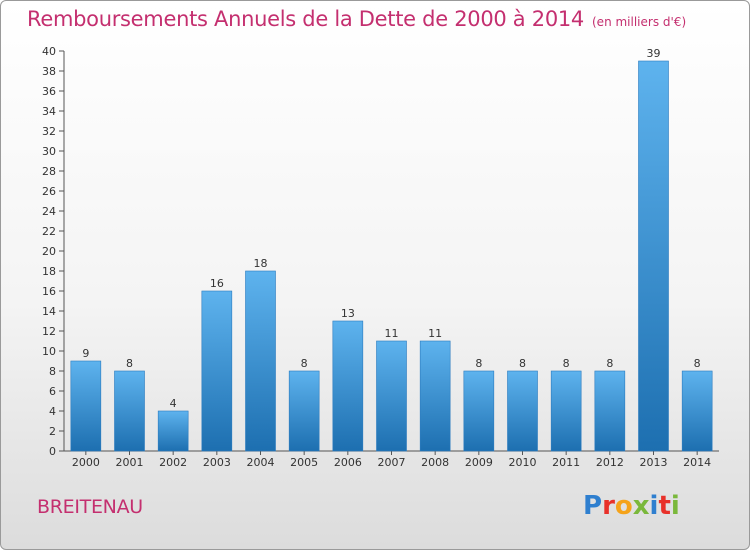 The width and height of the screenshot is (750, 550). What do you see at coordinates (664, 506) in the screenshot?
I see `logo-letter: t` at bounding box center [664, 506].